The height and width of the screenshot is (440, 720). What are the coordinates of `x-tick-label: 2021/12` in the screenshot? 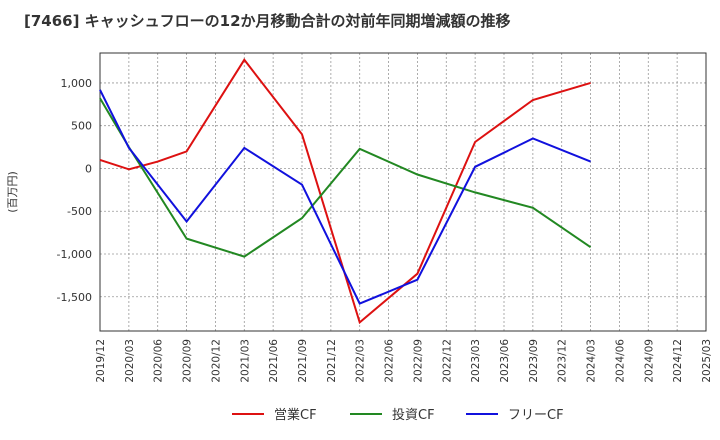 It's located at (332, 361).